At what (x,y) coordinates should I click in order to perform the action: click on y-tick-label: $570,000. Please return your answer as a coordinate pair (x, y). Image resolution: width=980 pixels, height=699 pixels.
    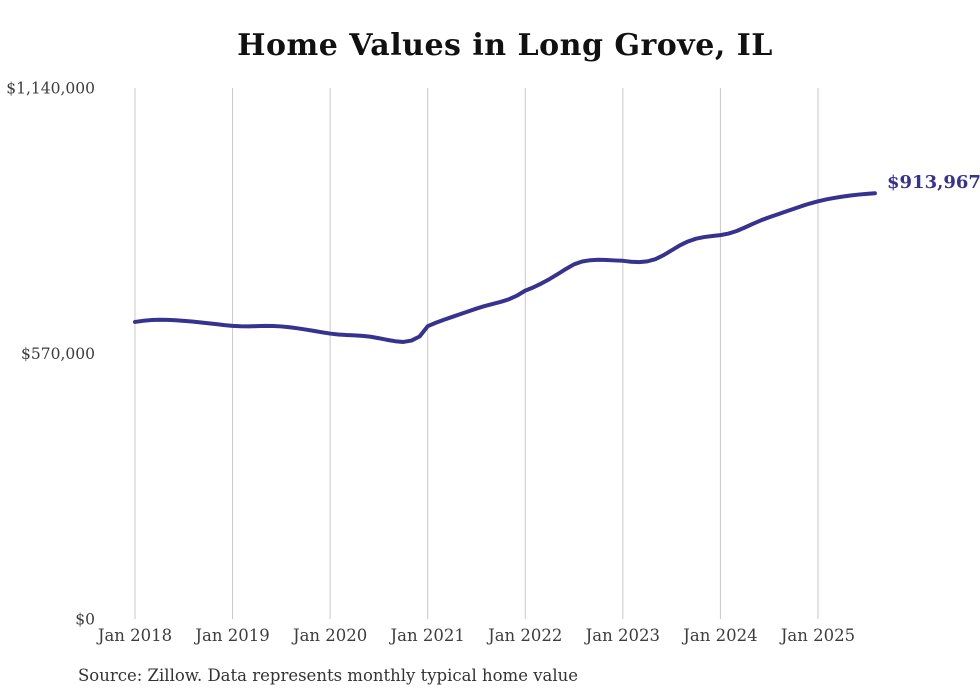
    Looking at the image, I should click on (58, 354).